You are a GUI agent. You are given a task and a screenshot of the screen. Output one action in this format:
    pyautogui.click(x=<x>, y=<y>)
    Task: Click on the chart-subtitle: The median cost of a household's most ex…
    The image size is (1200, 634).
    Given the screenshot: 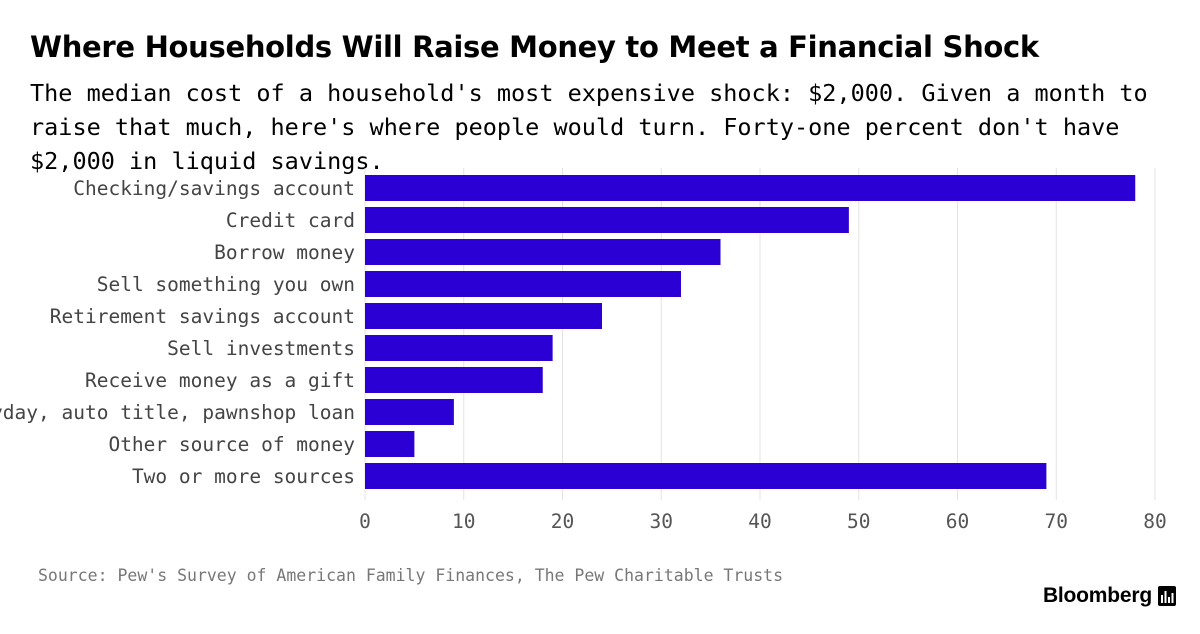 What is the action you would take?
    pyautogui.click(x=589, y=127)
    